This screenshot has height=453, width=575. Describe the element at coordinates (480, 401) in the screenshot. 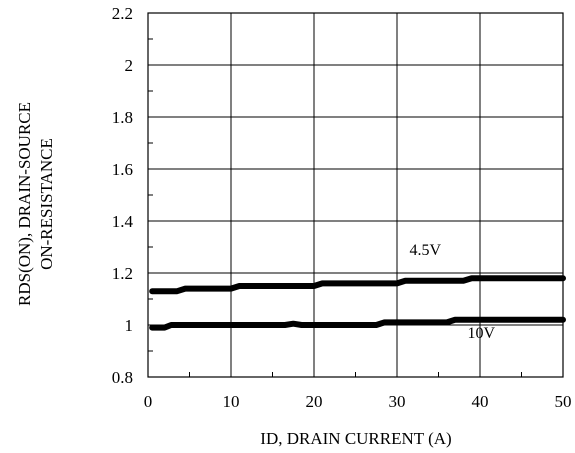

I see `x-tick-label: 40` at that location.